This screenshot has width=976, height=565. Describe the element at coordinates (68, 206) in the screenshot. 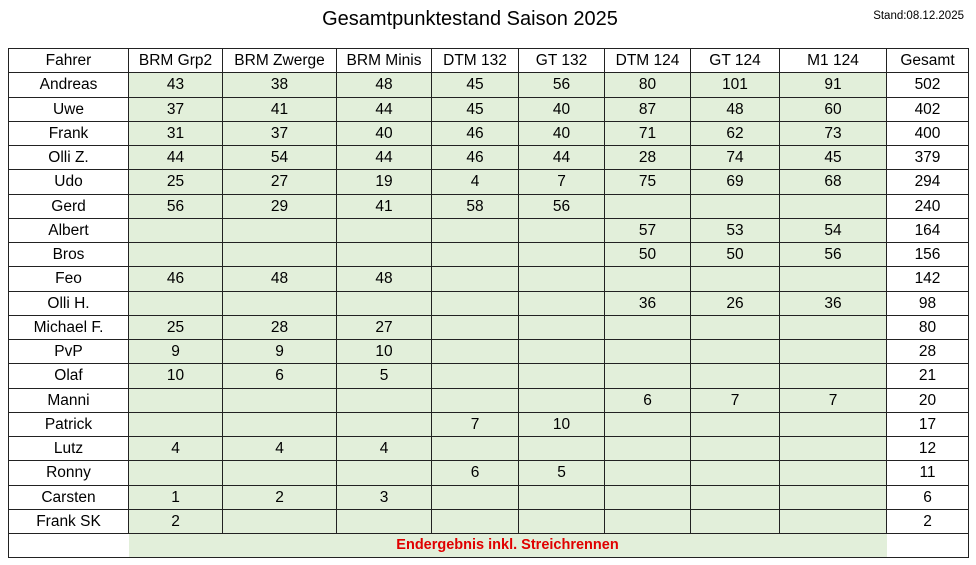

I see `driver-name: Gerd` at that location.